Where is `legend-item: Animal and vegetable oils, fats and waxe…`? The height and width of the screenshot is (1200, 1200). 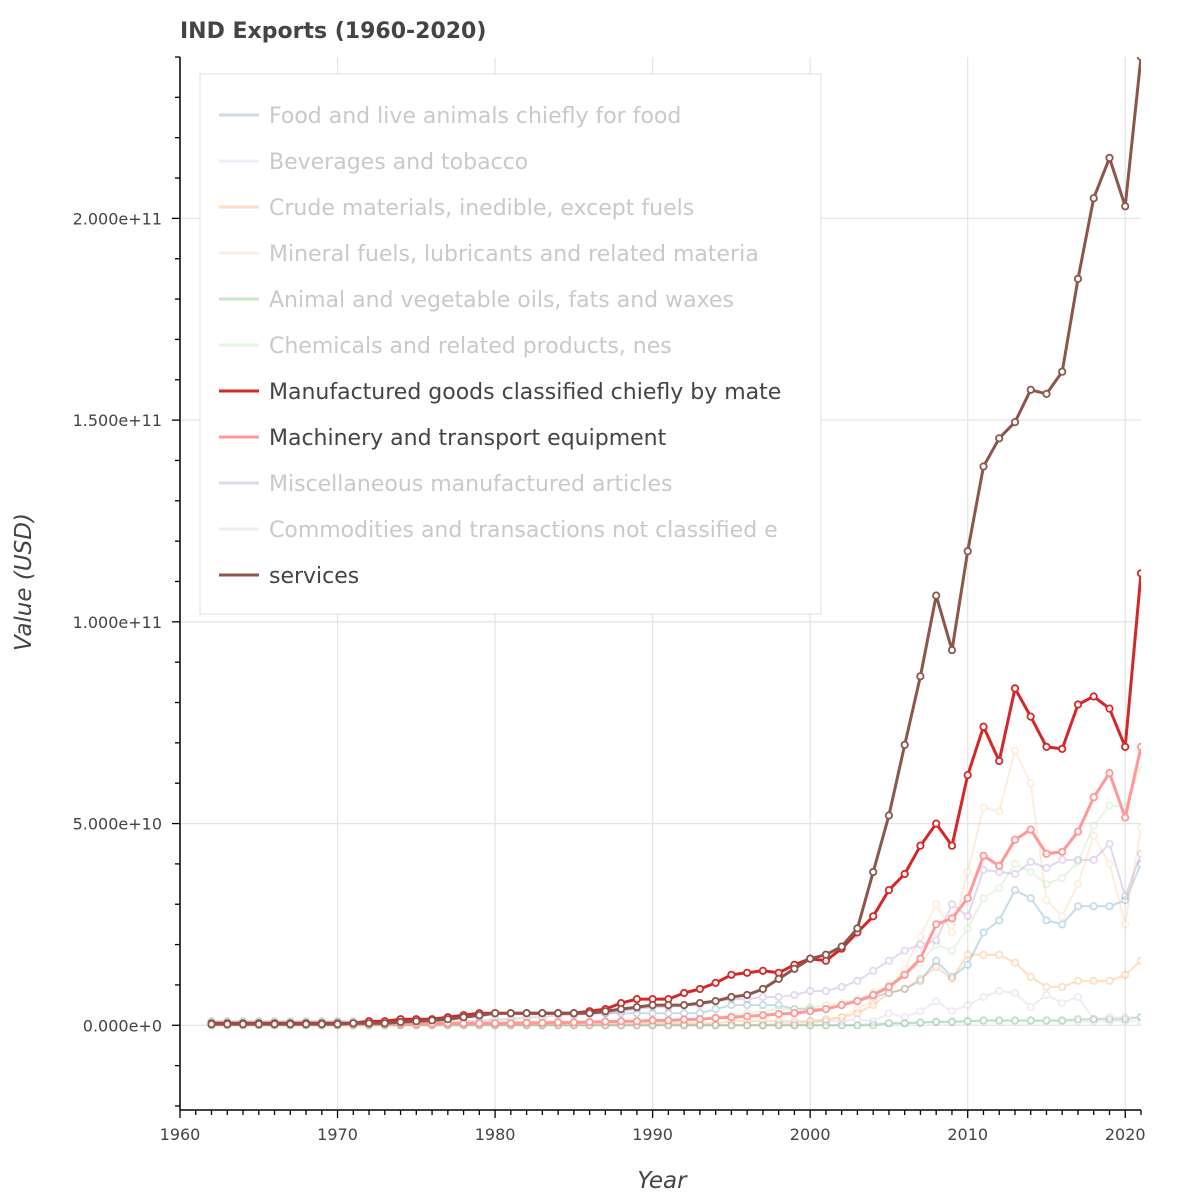 legend-item: Animal and vegetable oils, fats and waxe… is located at coordinates (476, 300).